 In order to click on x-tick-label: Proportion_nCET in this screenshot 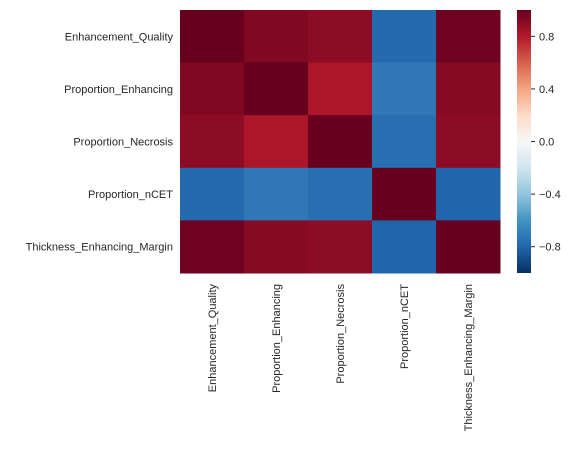, I will do `click(405, 326)`.